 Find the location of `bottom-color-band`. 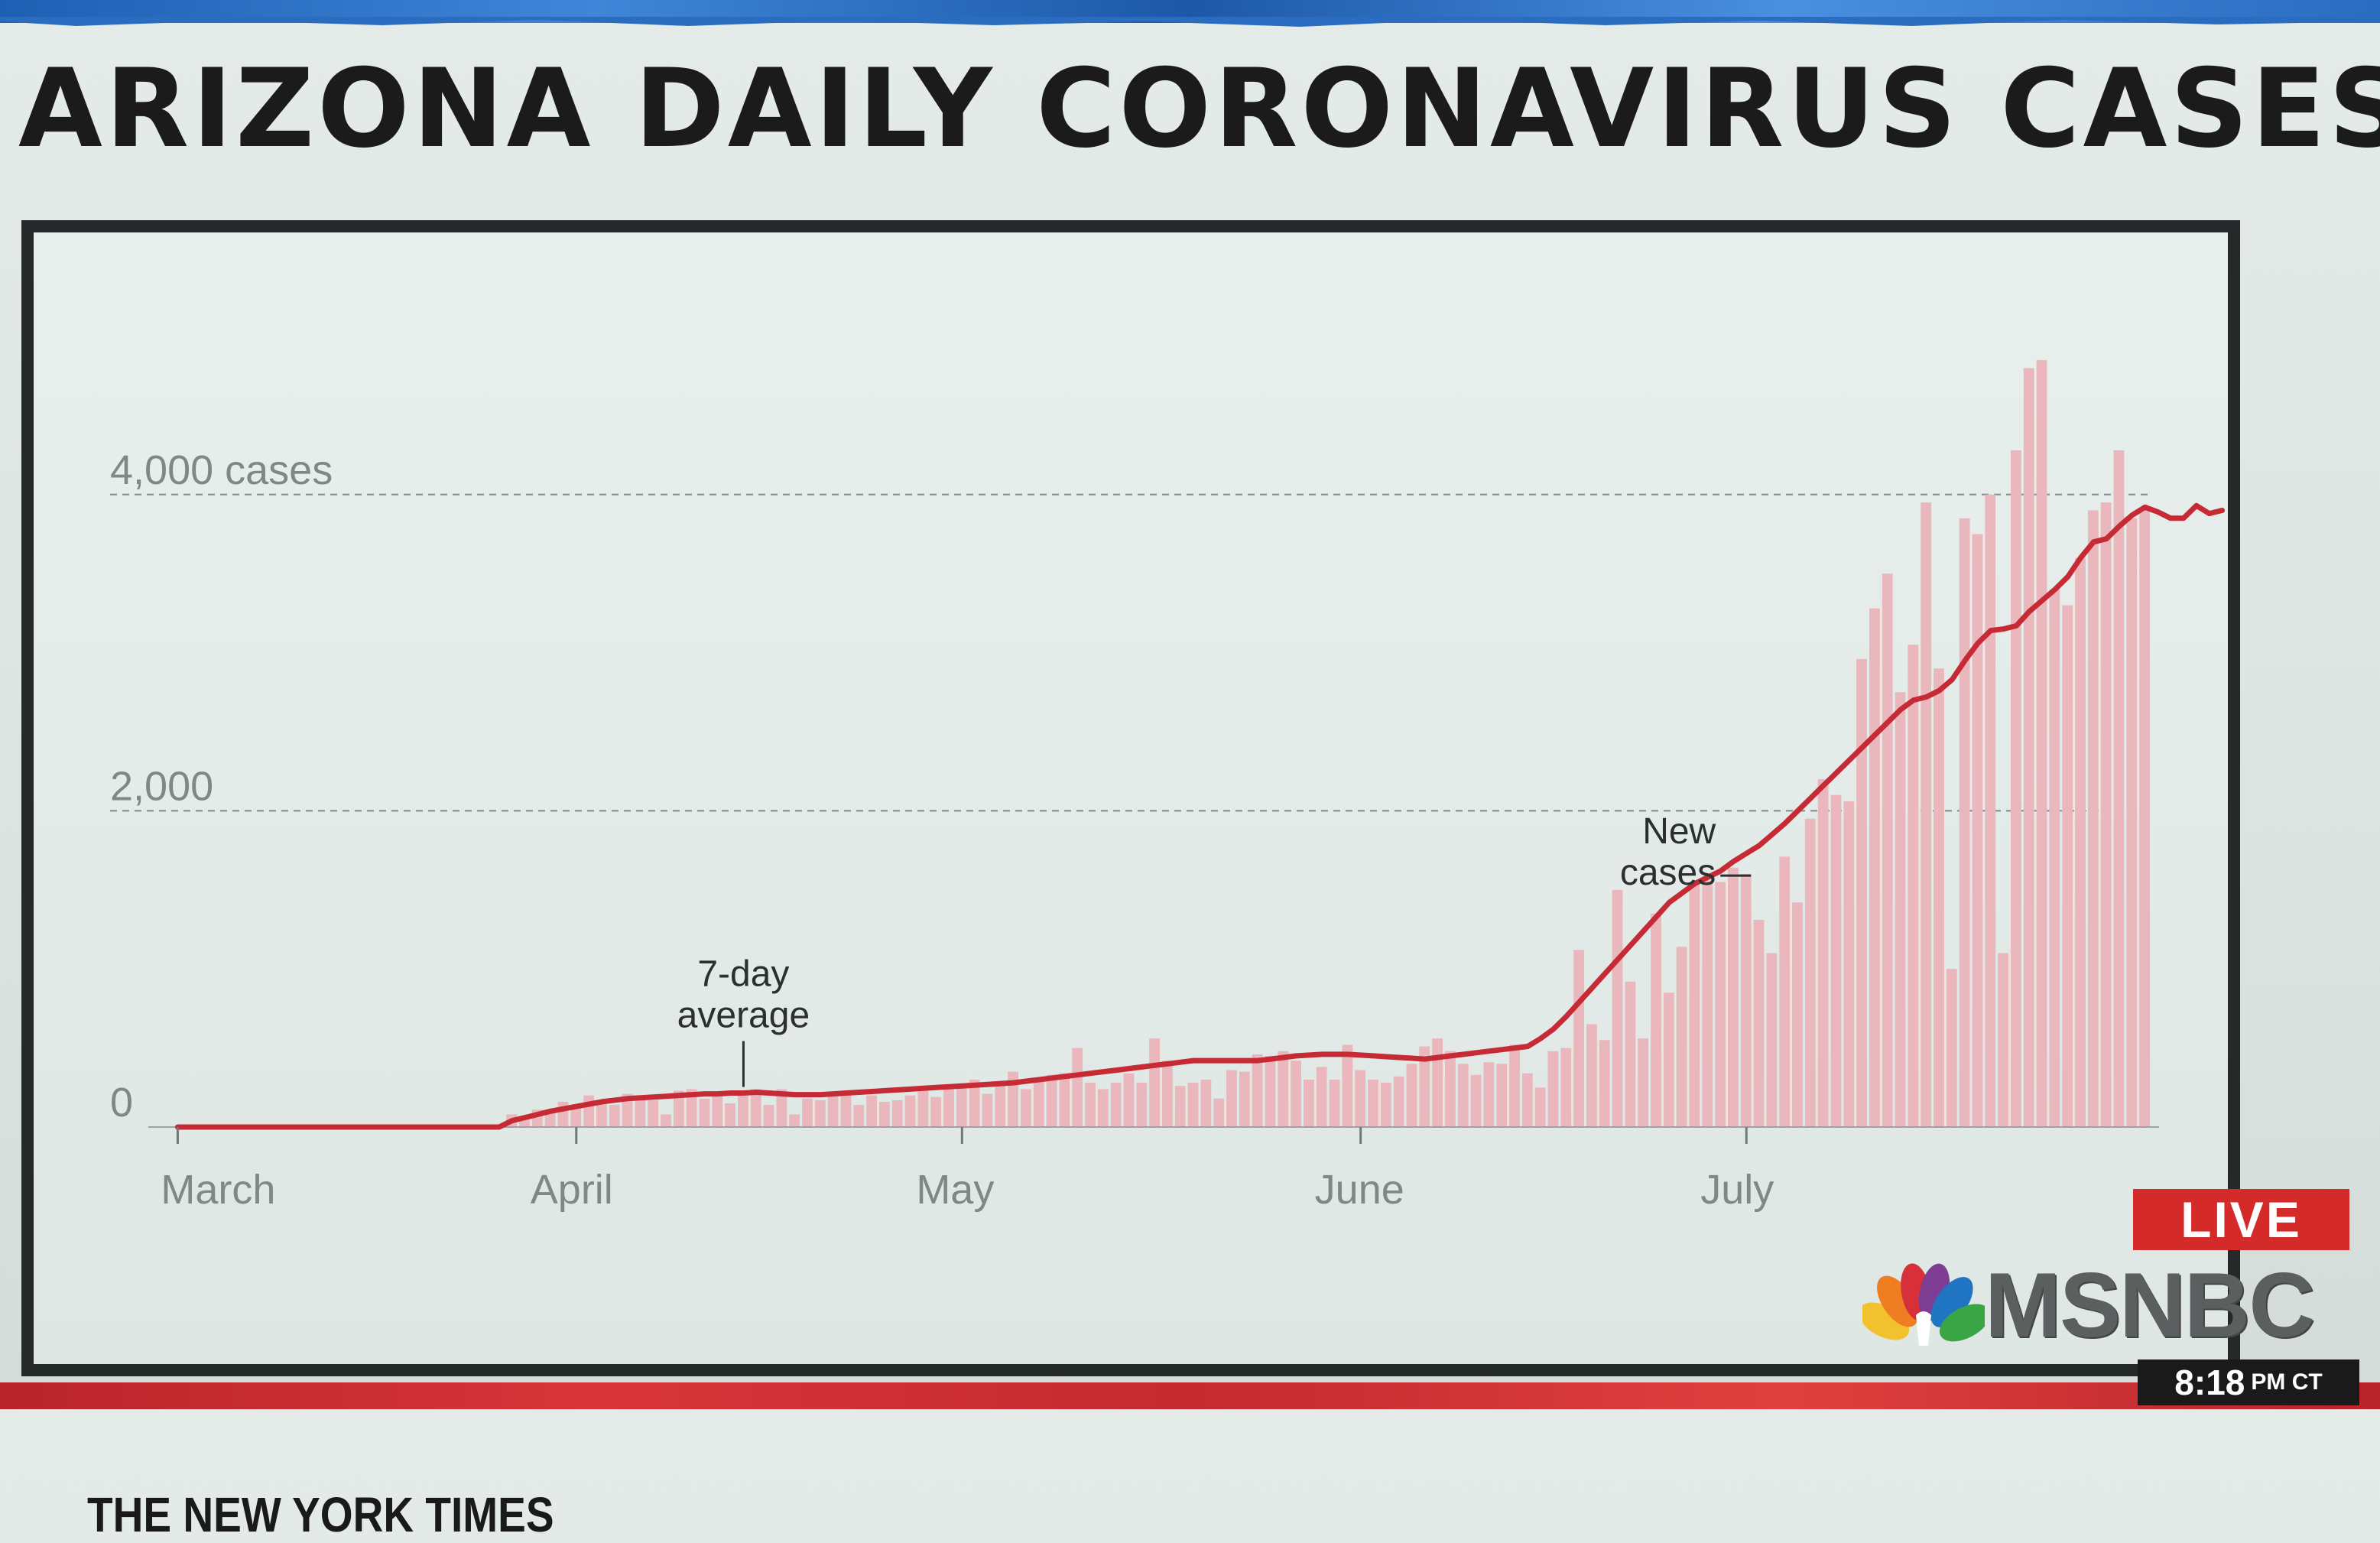

bottom-color-band is located at coordinates (1190, 1395).